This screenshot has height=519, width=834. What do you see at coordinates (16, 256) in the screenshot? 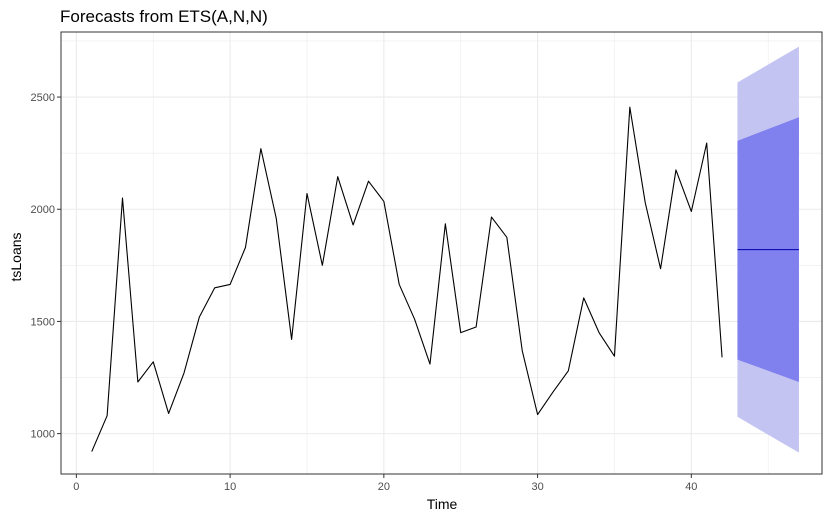
I see `y-axis-title: tsLoans` at bounding box center [16, 256].